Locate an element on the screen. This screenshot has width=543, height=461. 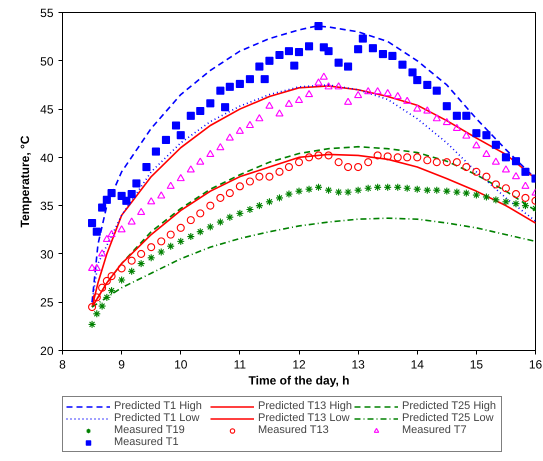
y-tick-label: 30 is located at coordinates (47, 254).